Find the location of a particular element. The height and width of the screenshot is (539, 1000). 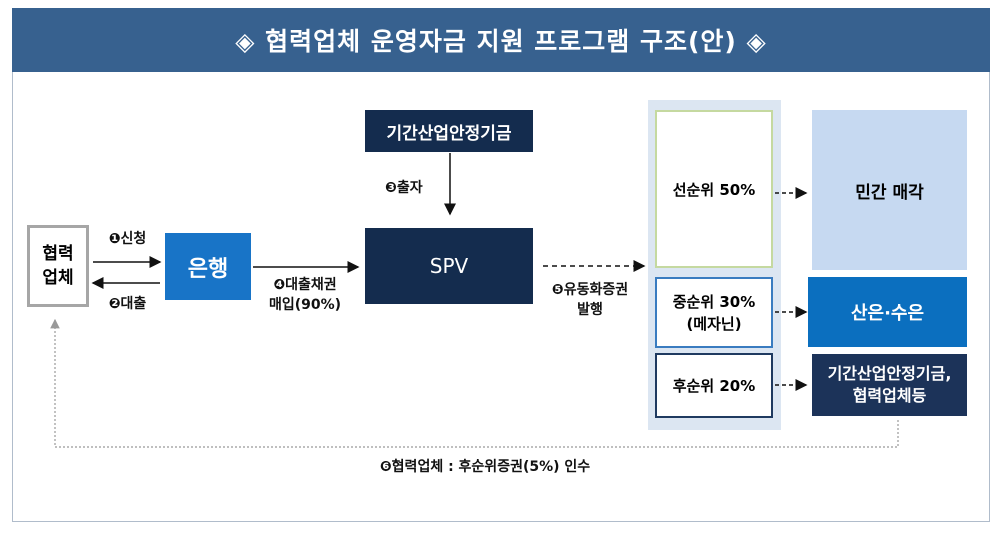

step-1-label: ❶신청 is located at coordinates (127, 239).